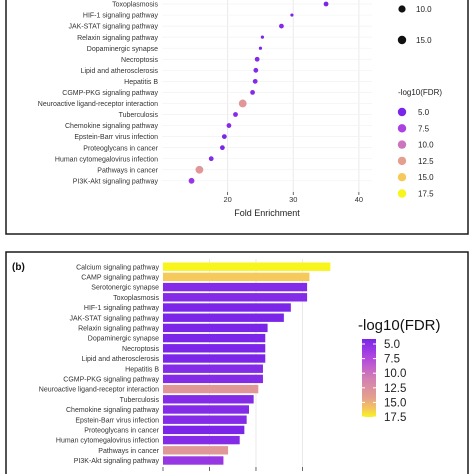 Image resolution: width=474 pixels, height=474 pixels. What do you see at coordinates (120, 71) in the screenshot?
I see `panel-a-category-label: Lipid and atherosclerosis` at bounding box center [120, 71].